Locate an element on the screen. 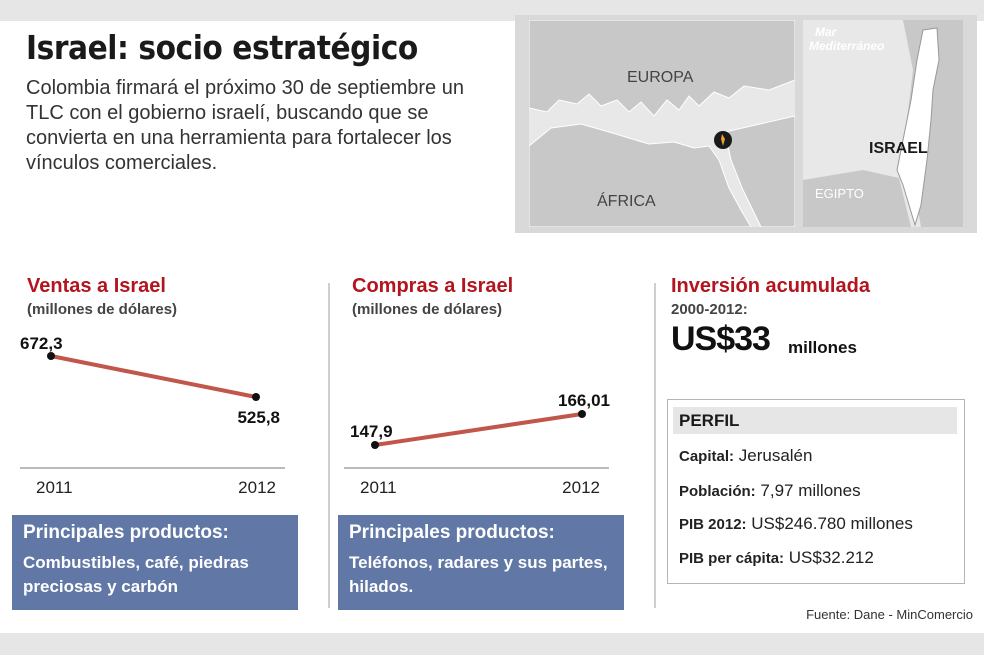 The image size is (984, 655). profile-row-capital: Capital: Jerusalén is located at coordinates (745, 456).